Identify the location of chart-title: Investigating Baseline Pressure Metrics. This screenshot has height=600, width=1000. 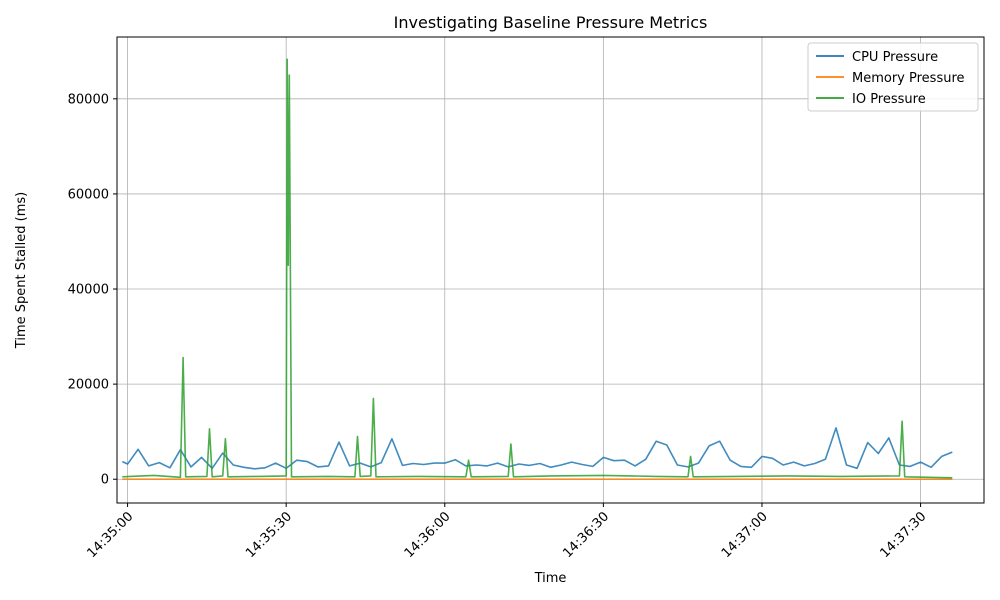
(551, 22).